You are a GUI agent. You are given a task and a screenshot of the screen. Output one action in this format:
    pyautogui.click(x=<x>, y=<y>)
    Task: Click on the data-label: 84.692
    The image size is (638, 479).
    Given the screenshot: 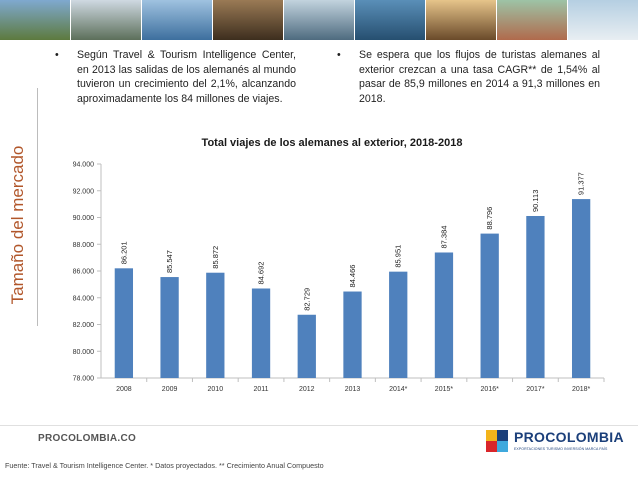 What is the action you would take?
    pyautogui.click(x=261, y=273)
    